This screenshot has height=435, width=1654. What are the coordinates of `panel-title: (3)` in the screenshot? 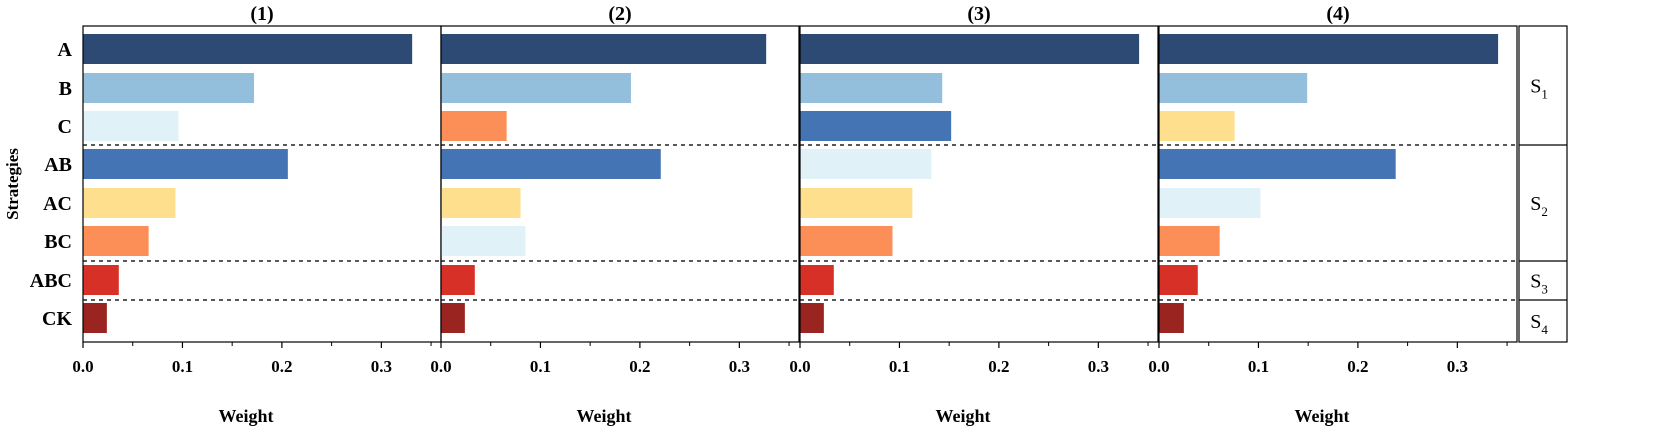 It's located at (978, 14).